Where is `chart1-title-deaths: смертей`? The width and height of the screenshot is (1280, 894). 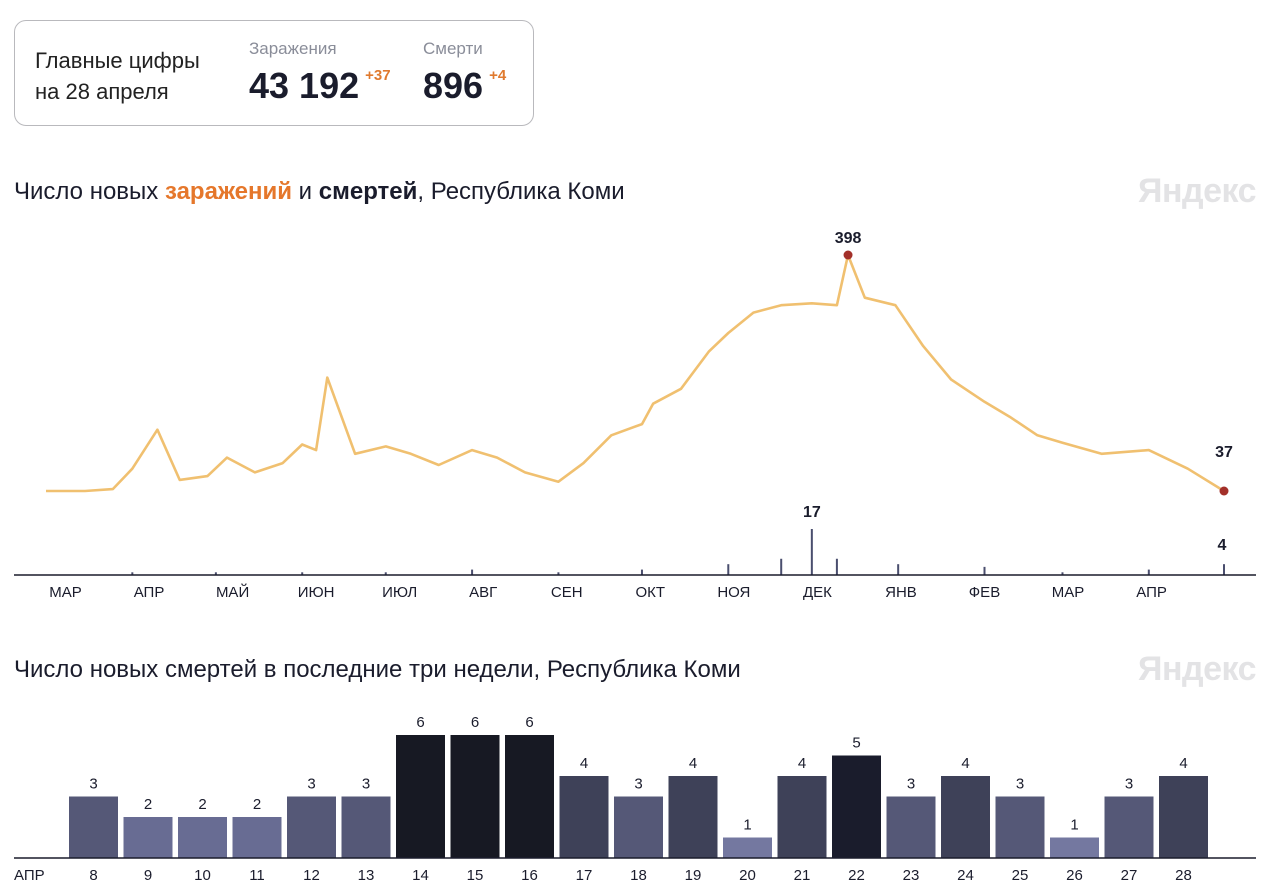 chart1-title-deaths: смертей is located at coordinates (368, 191).